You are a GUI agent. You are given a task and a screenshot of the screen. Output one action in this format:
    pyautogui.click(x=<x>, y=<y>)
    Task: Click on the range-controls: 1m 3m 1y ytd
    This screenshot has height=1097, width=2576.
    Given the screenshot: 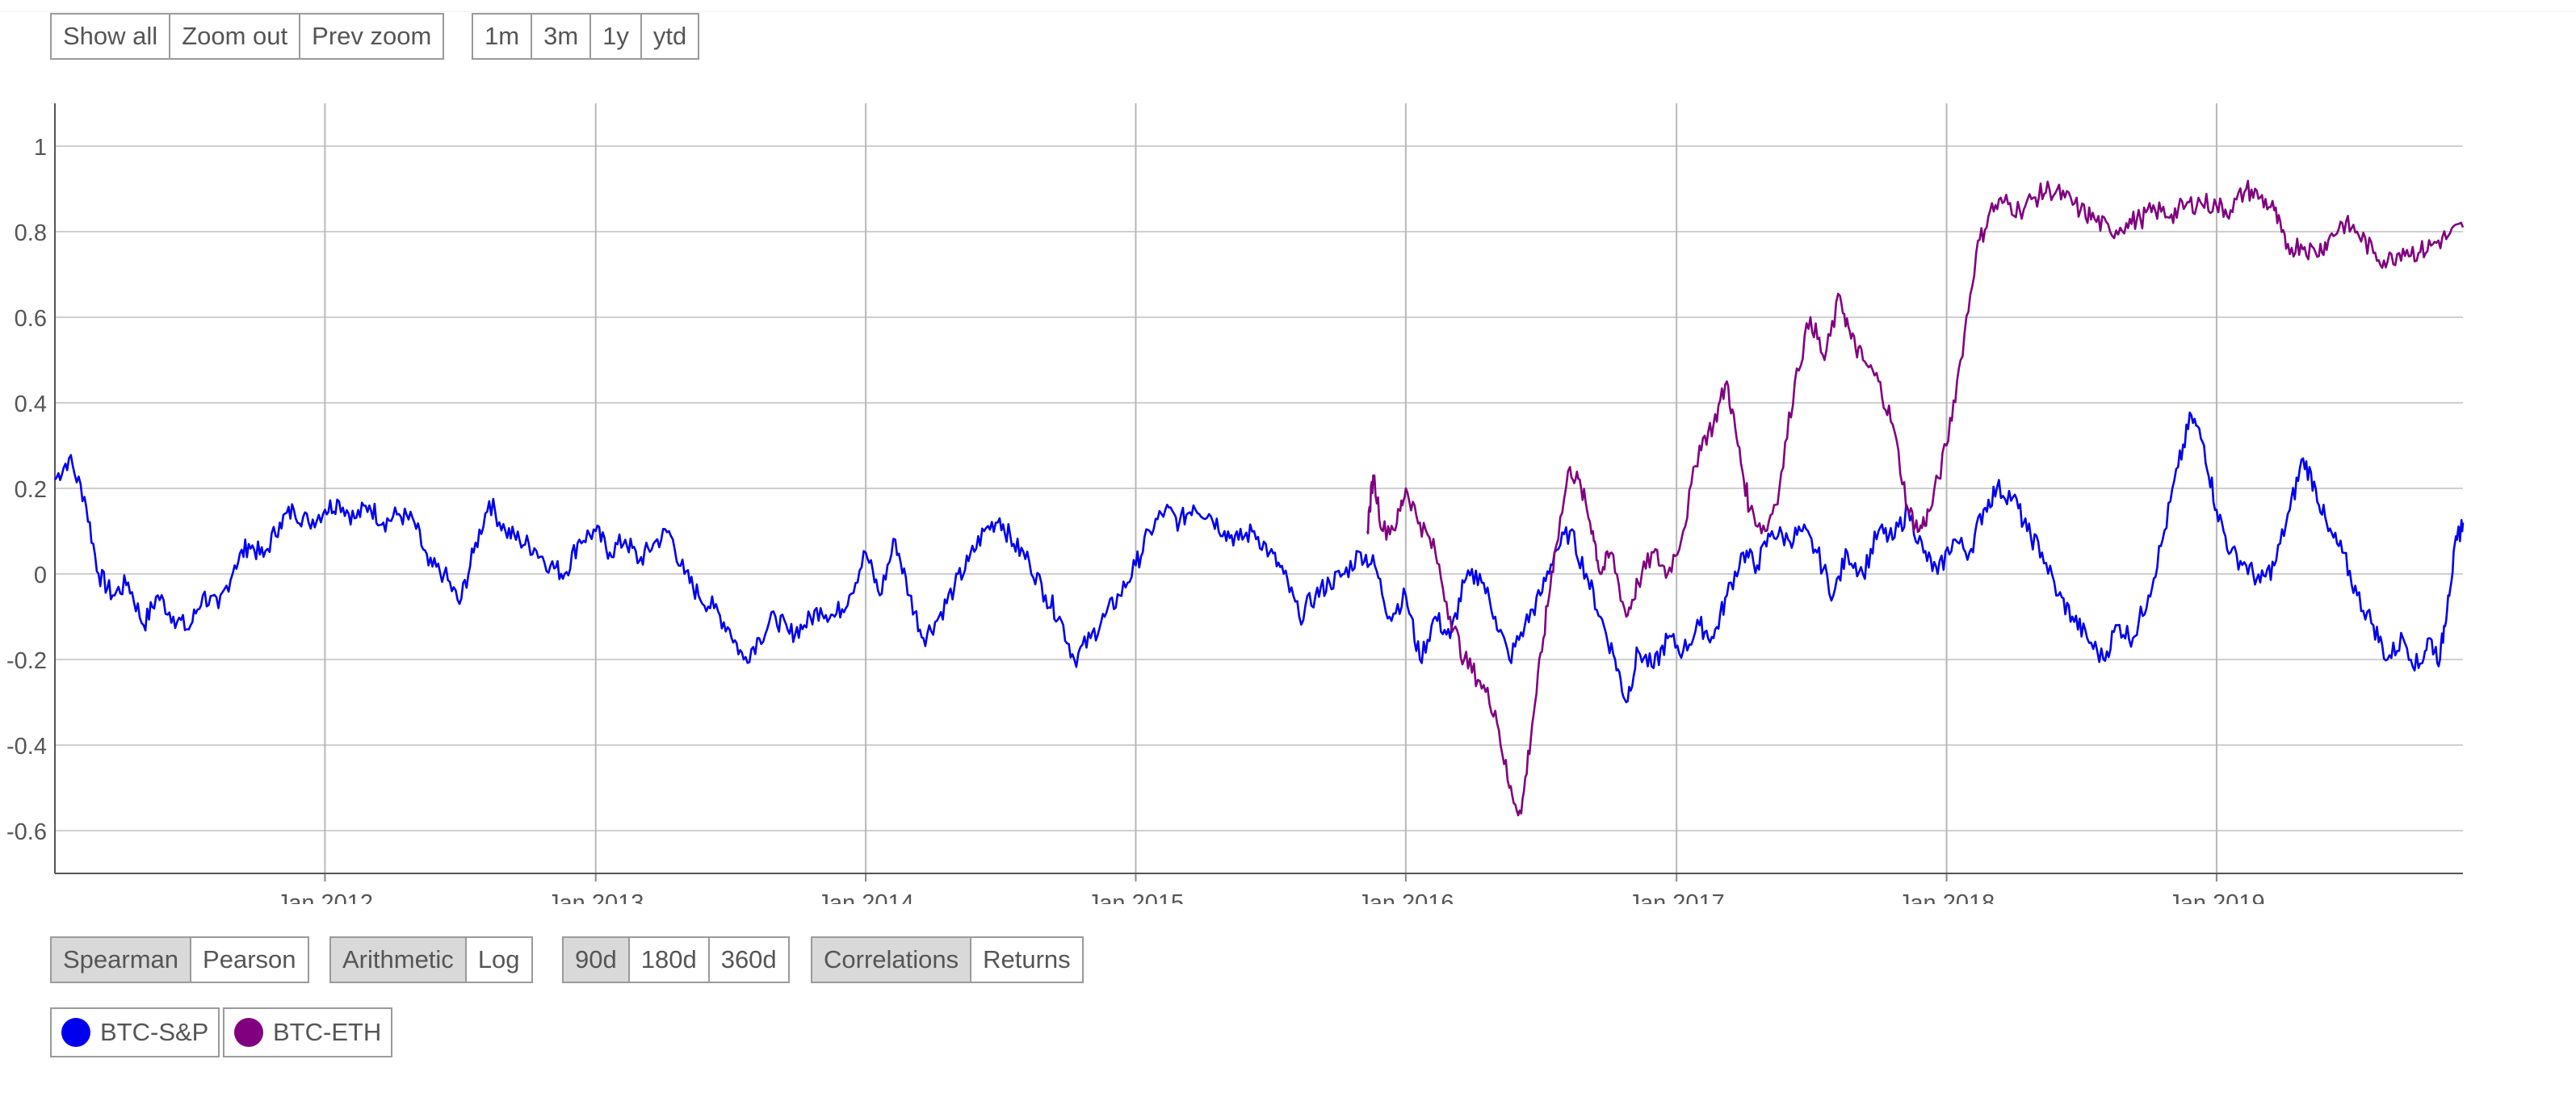 What is the action you would take?
    pyautogui.click(x=586, y=36)
    